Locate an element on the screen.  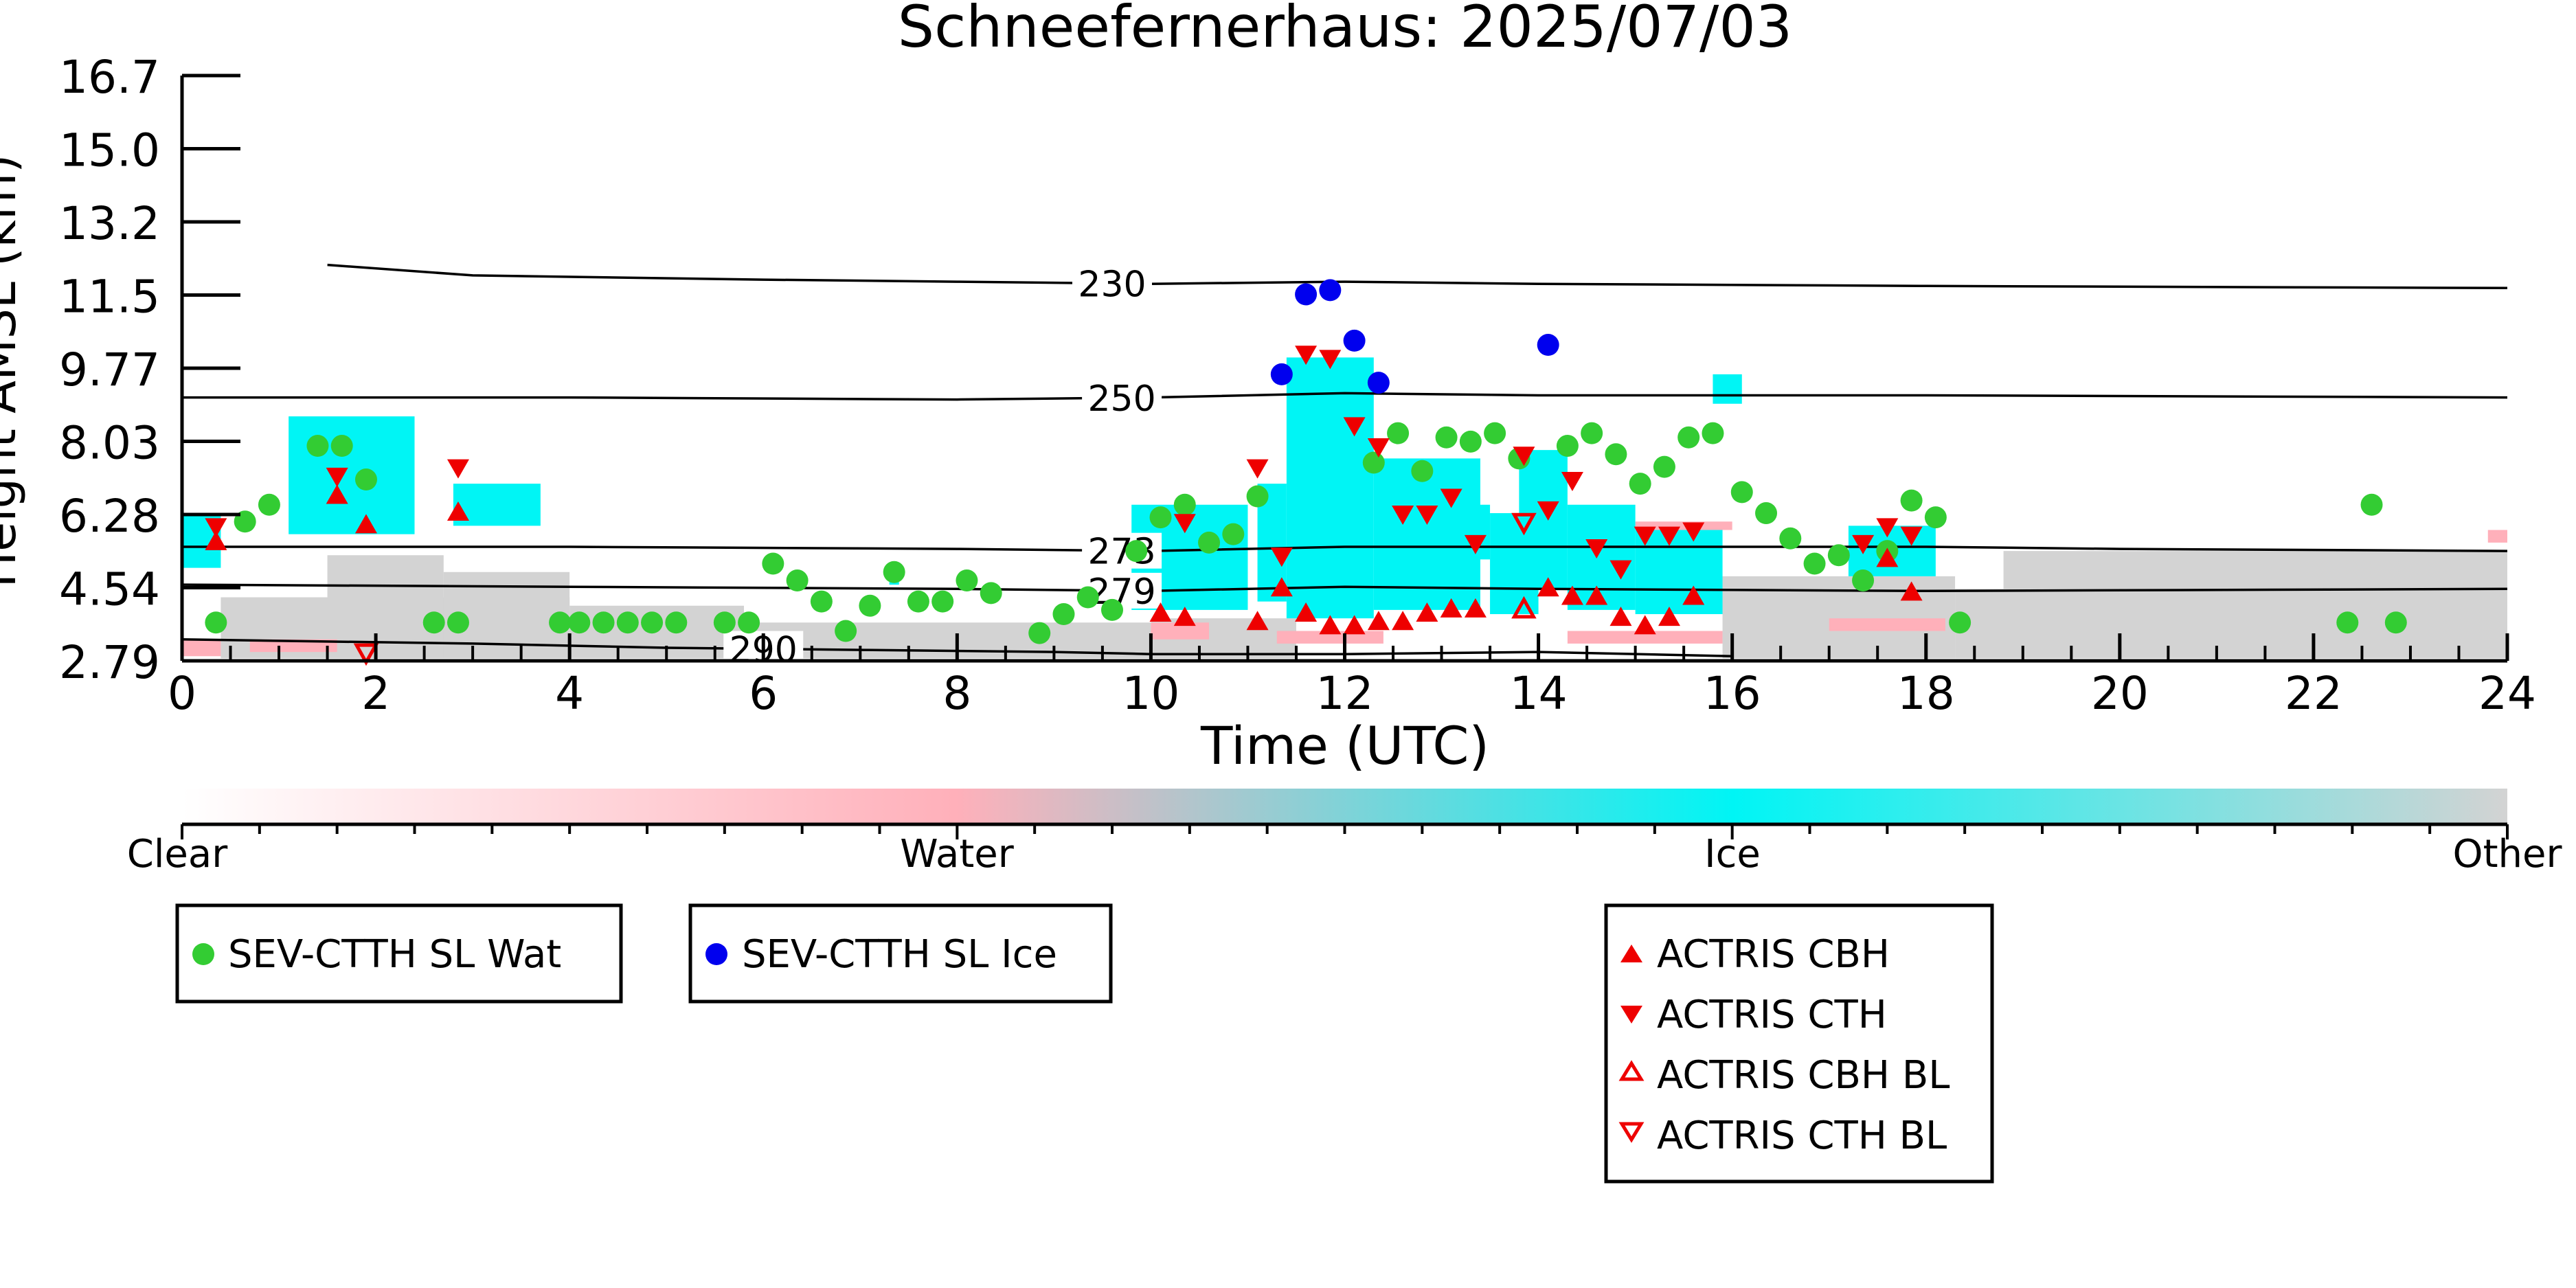
x-tick-label: 6 is located at coordinates (763, 693).